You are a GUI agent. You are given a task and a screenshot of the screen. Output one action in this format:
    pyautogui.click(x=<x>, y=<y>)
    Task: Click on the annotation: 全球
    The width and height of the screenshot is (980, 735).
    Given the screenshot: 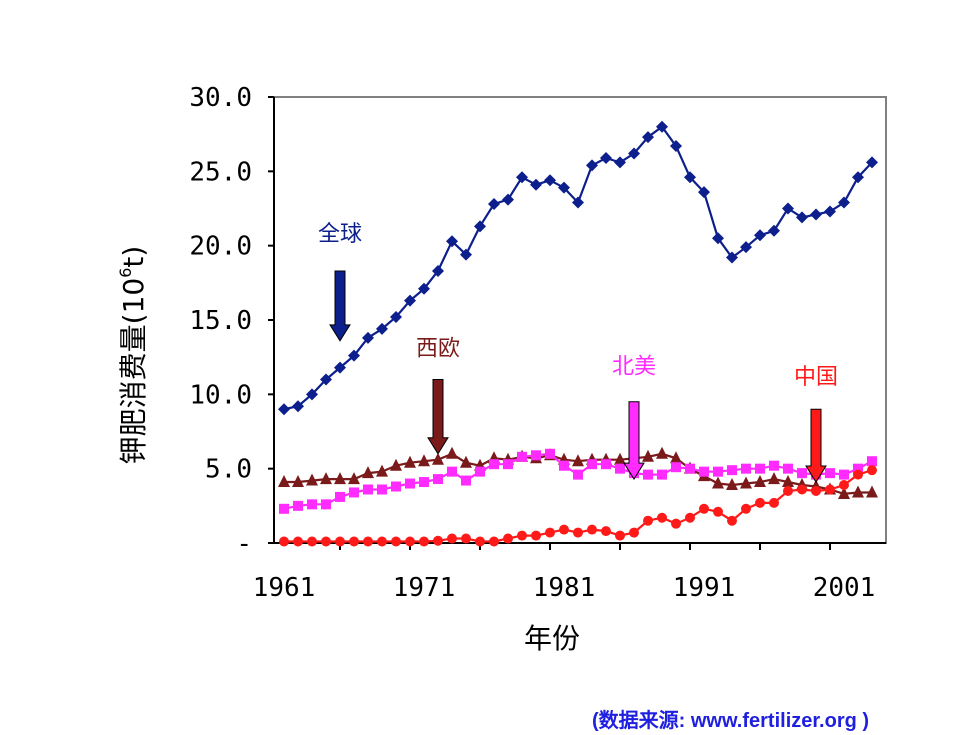 What is the action you would take?
    pyautogui.click(x=340, y=282)
    